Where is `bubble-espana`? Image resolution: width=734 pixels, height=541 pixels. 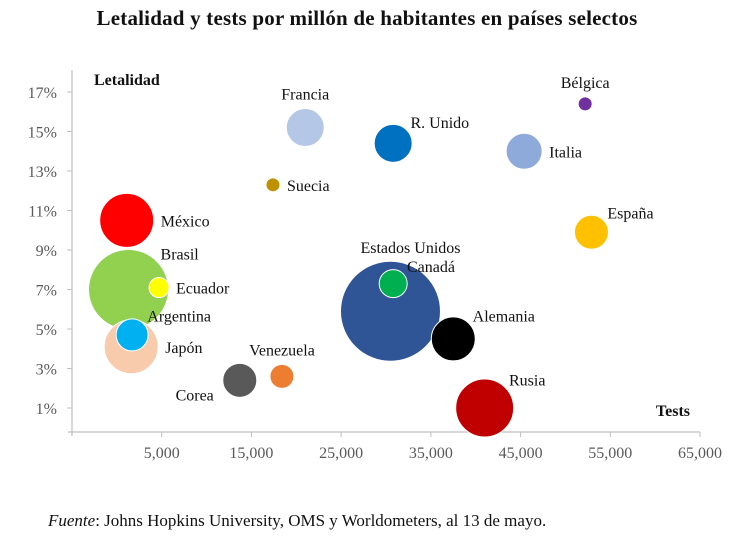
bubble-espana is located at coordinates (591, 232).